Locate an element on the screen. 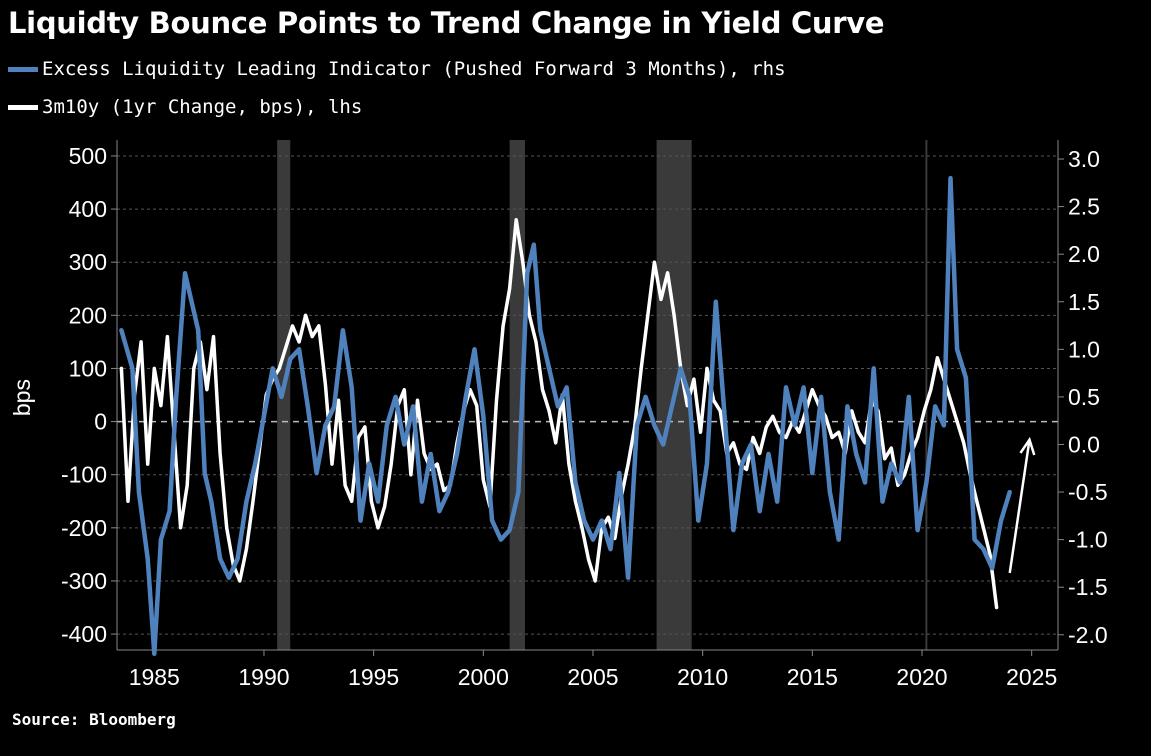 The height and width of the screenshot is (756, 1151). source-note: Source: Bloomberg is located at coordinates (94, 719).